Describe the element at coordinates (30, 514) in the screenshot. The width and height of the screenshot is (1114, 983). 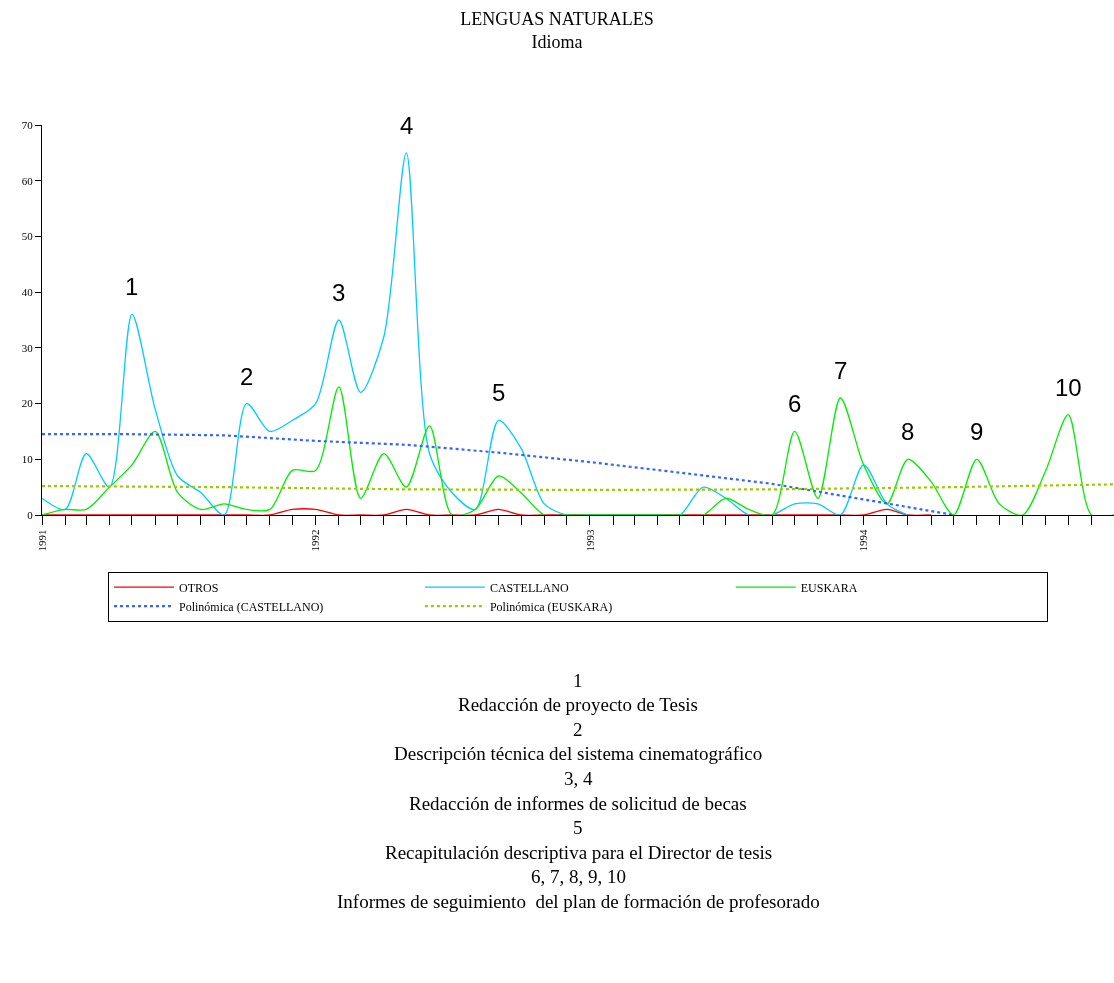
I see `y-tick-label: 0` at that location.